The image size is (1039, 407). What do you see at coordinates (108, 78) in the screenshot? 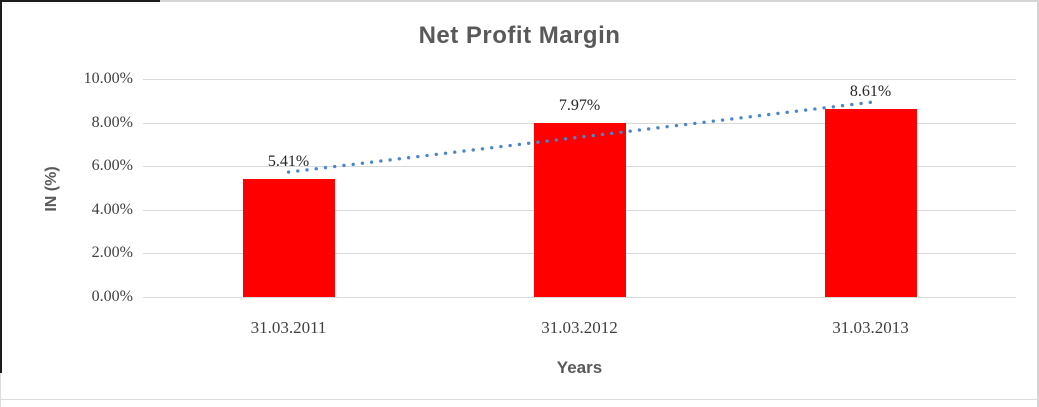
I see `y-tick-label: 10.00%` at bounding box center [108, 78].